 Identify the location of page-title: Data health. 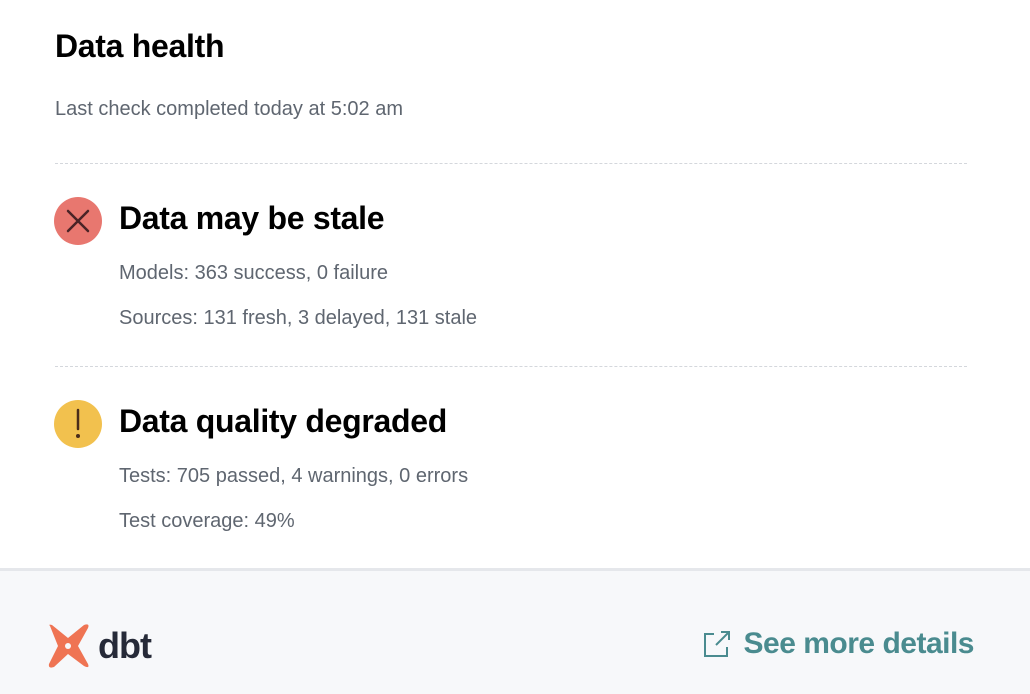
(140, 46).